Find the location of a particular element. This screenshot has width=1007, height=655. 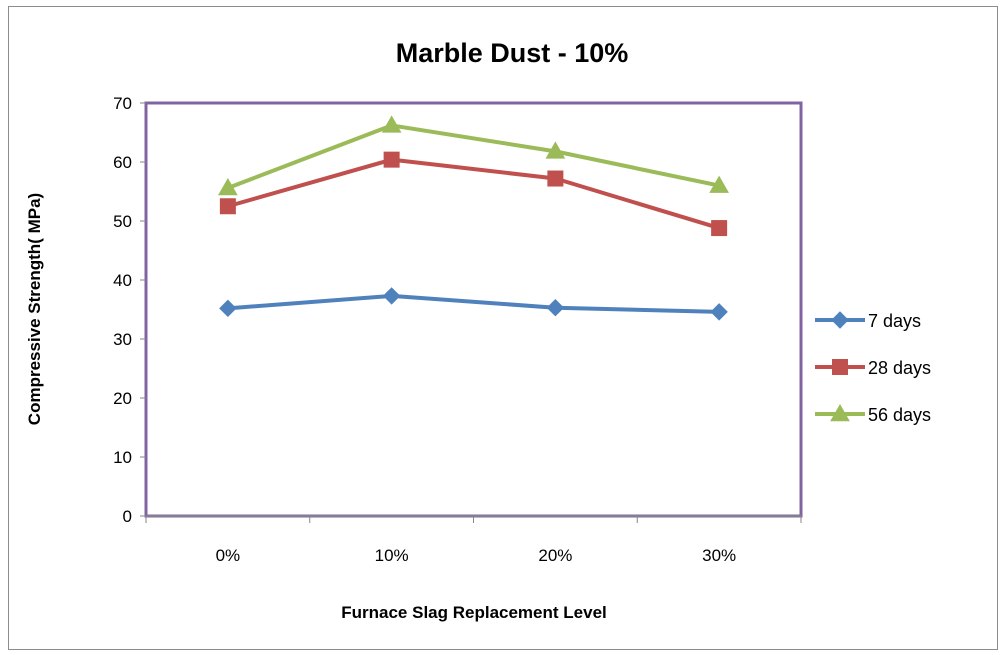

y-tick-label: 20 is located at coordinates (122, 398).